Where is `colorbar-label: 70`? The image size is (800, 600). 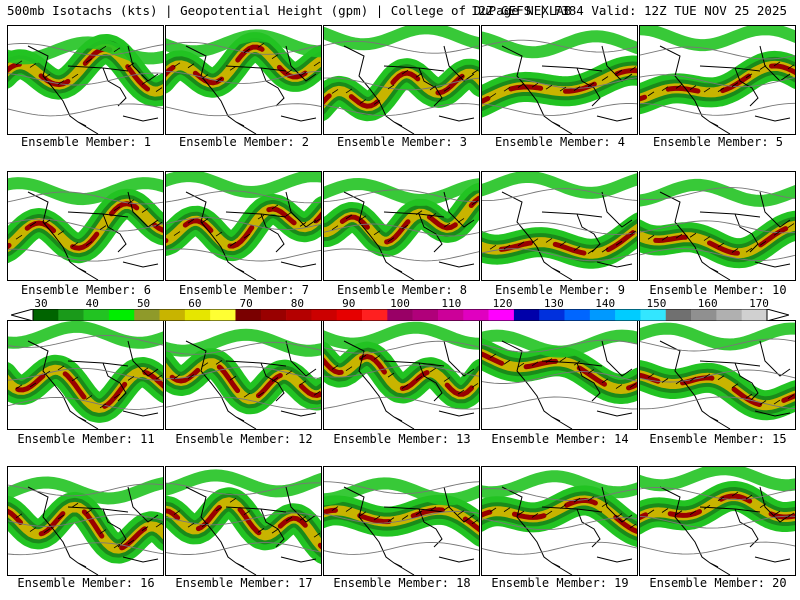
colorbar-label: 70 is located at coordinates (246, 303).